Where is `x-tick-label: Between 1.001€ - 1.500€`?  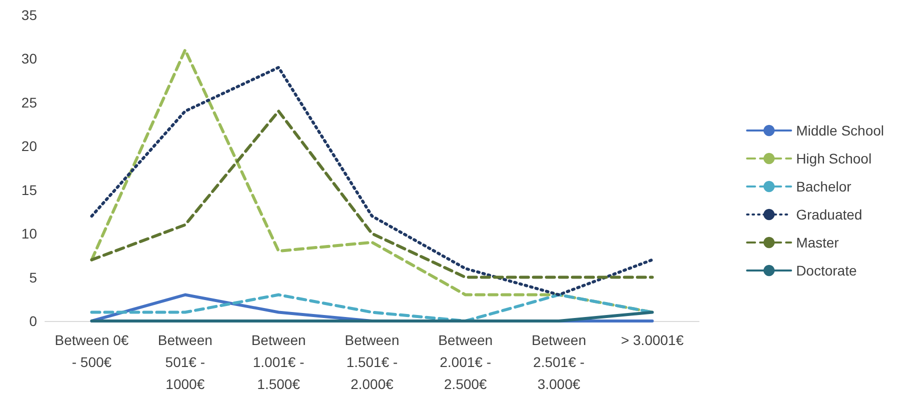
x-tick-label: Between 1.001€ - 1.500€ is located at coordinates (278, 362).